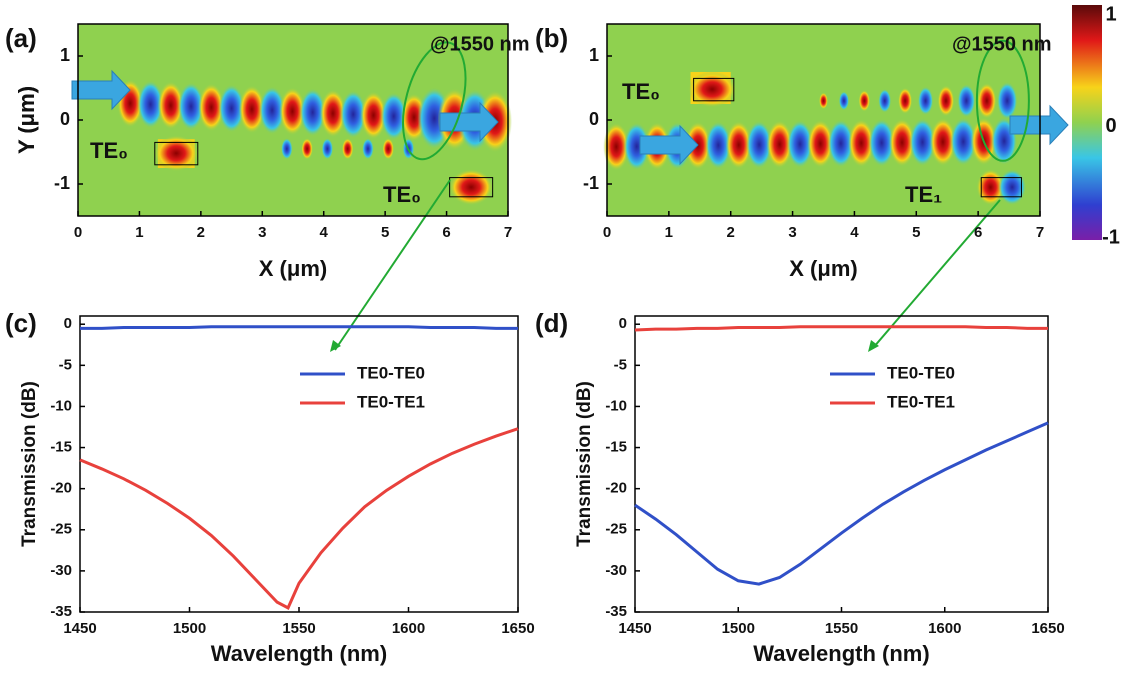 The height and width of the screenshot is (673, 1123). I want to click on panel-label: (c), so click(21, 323).